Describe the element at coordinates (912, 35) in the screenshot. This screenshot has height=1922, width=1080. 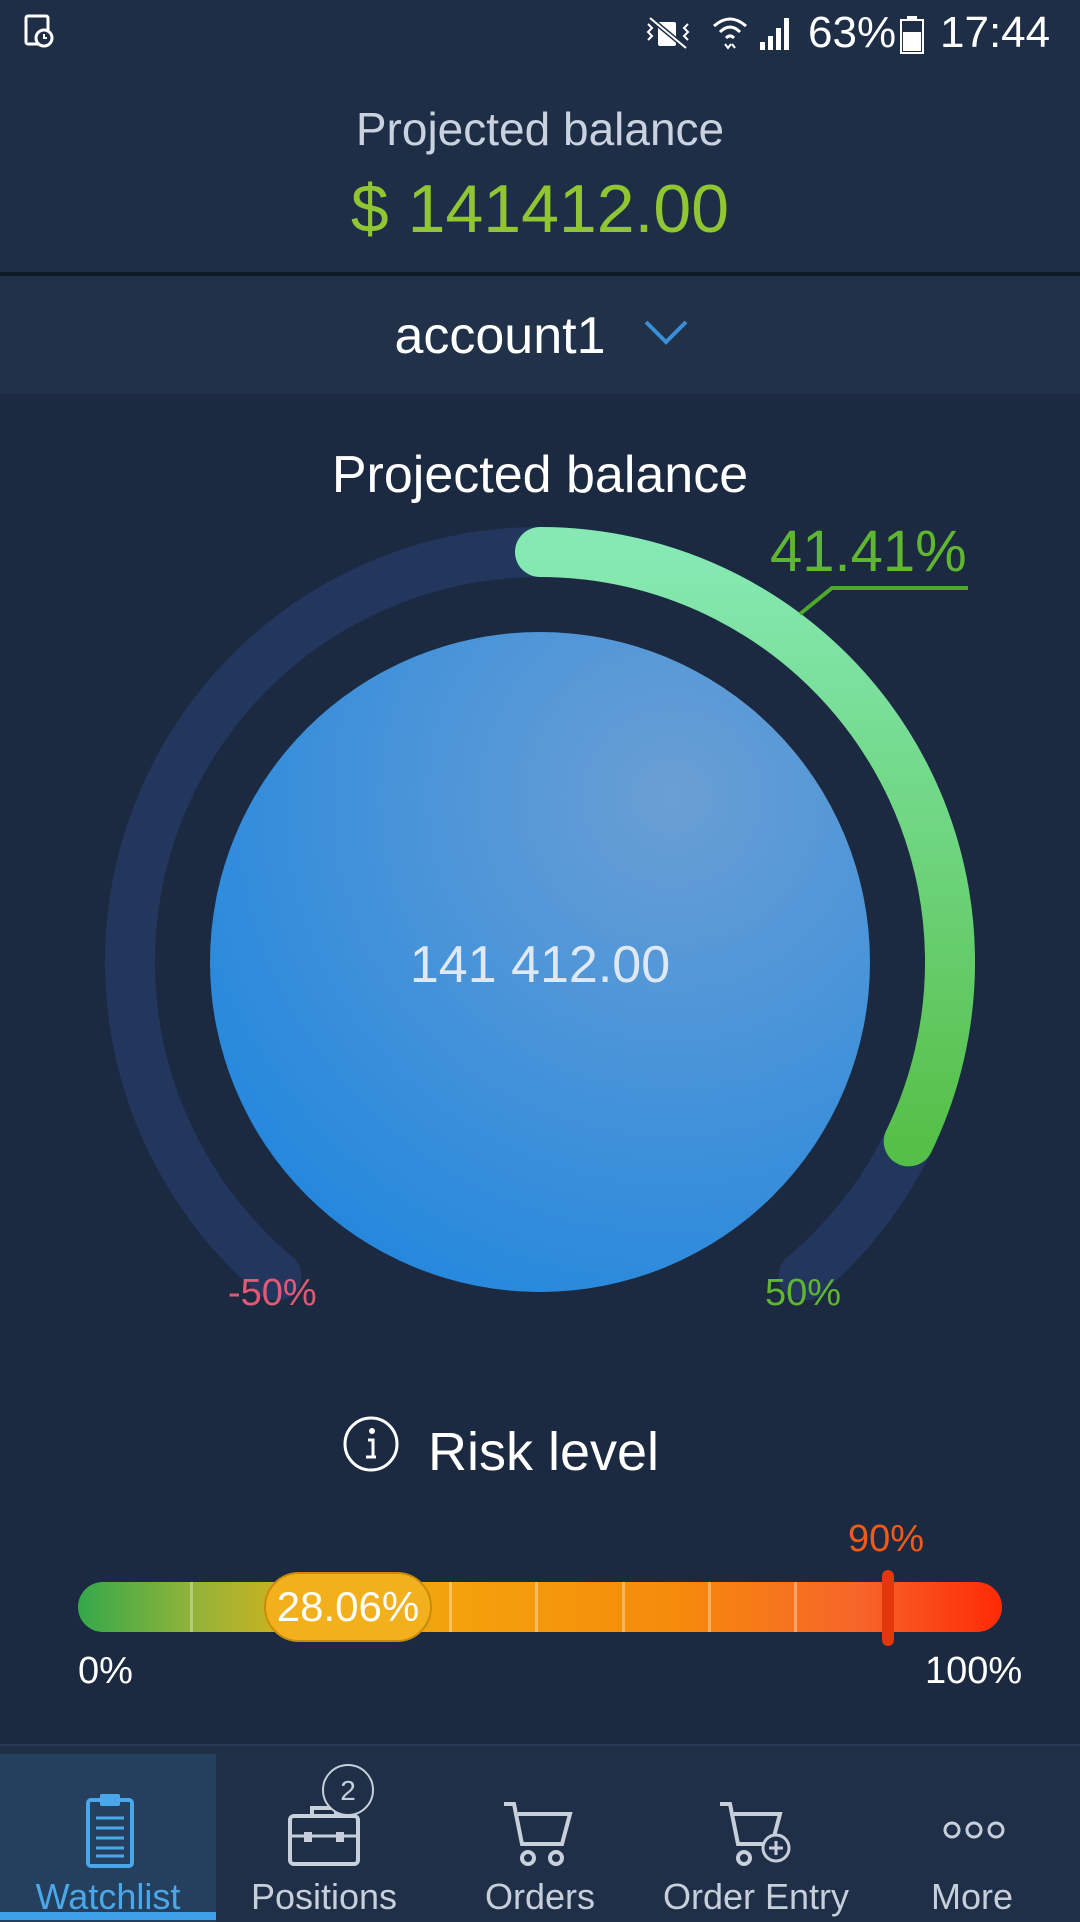
I see `battery-icon` at that location.